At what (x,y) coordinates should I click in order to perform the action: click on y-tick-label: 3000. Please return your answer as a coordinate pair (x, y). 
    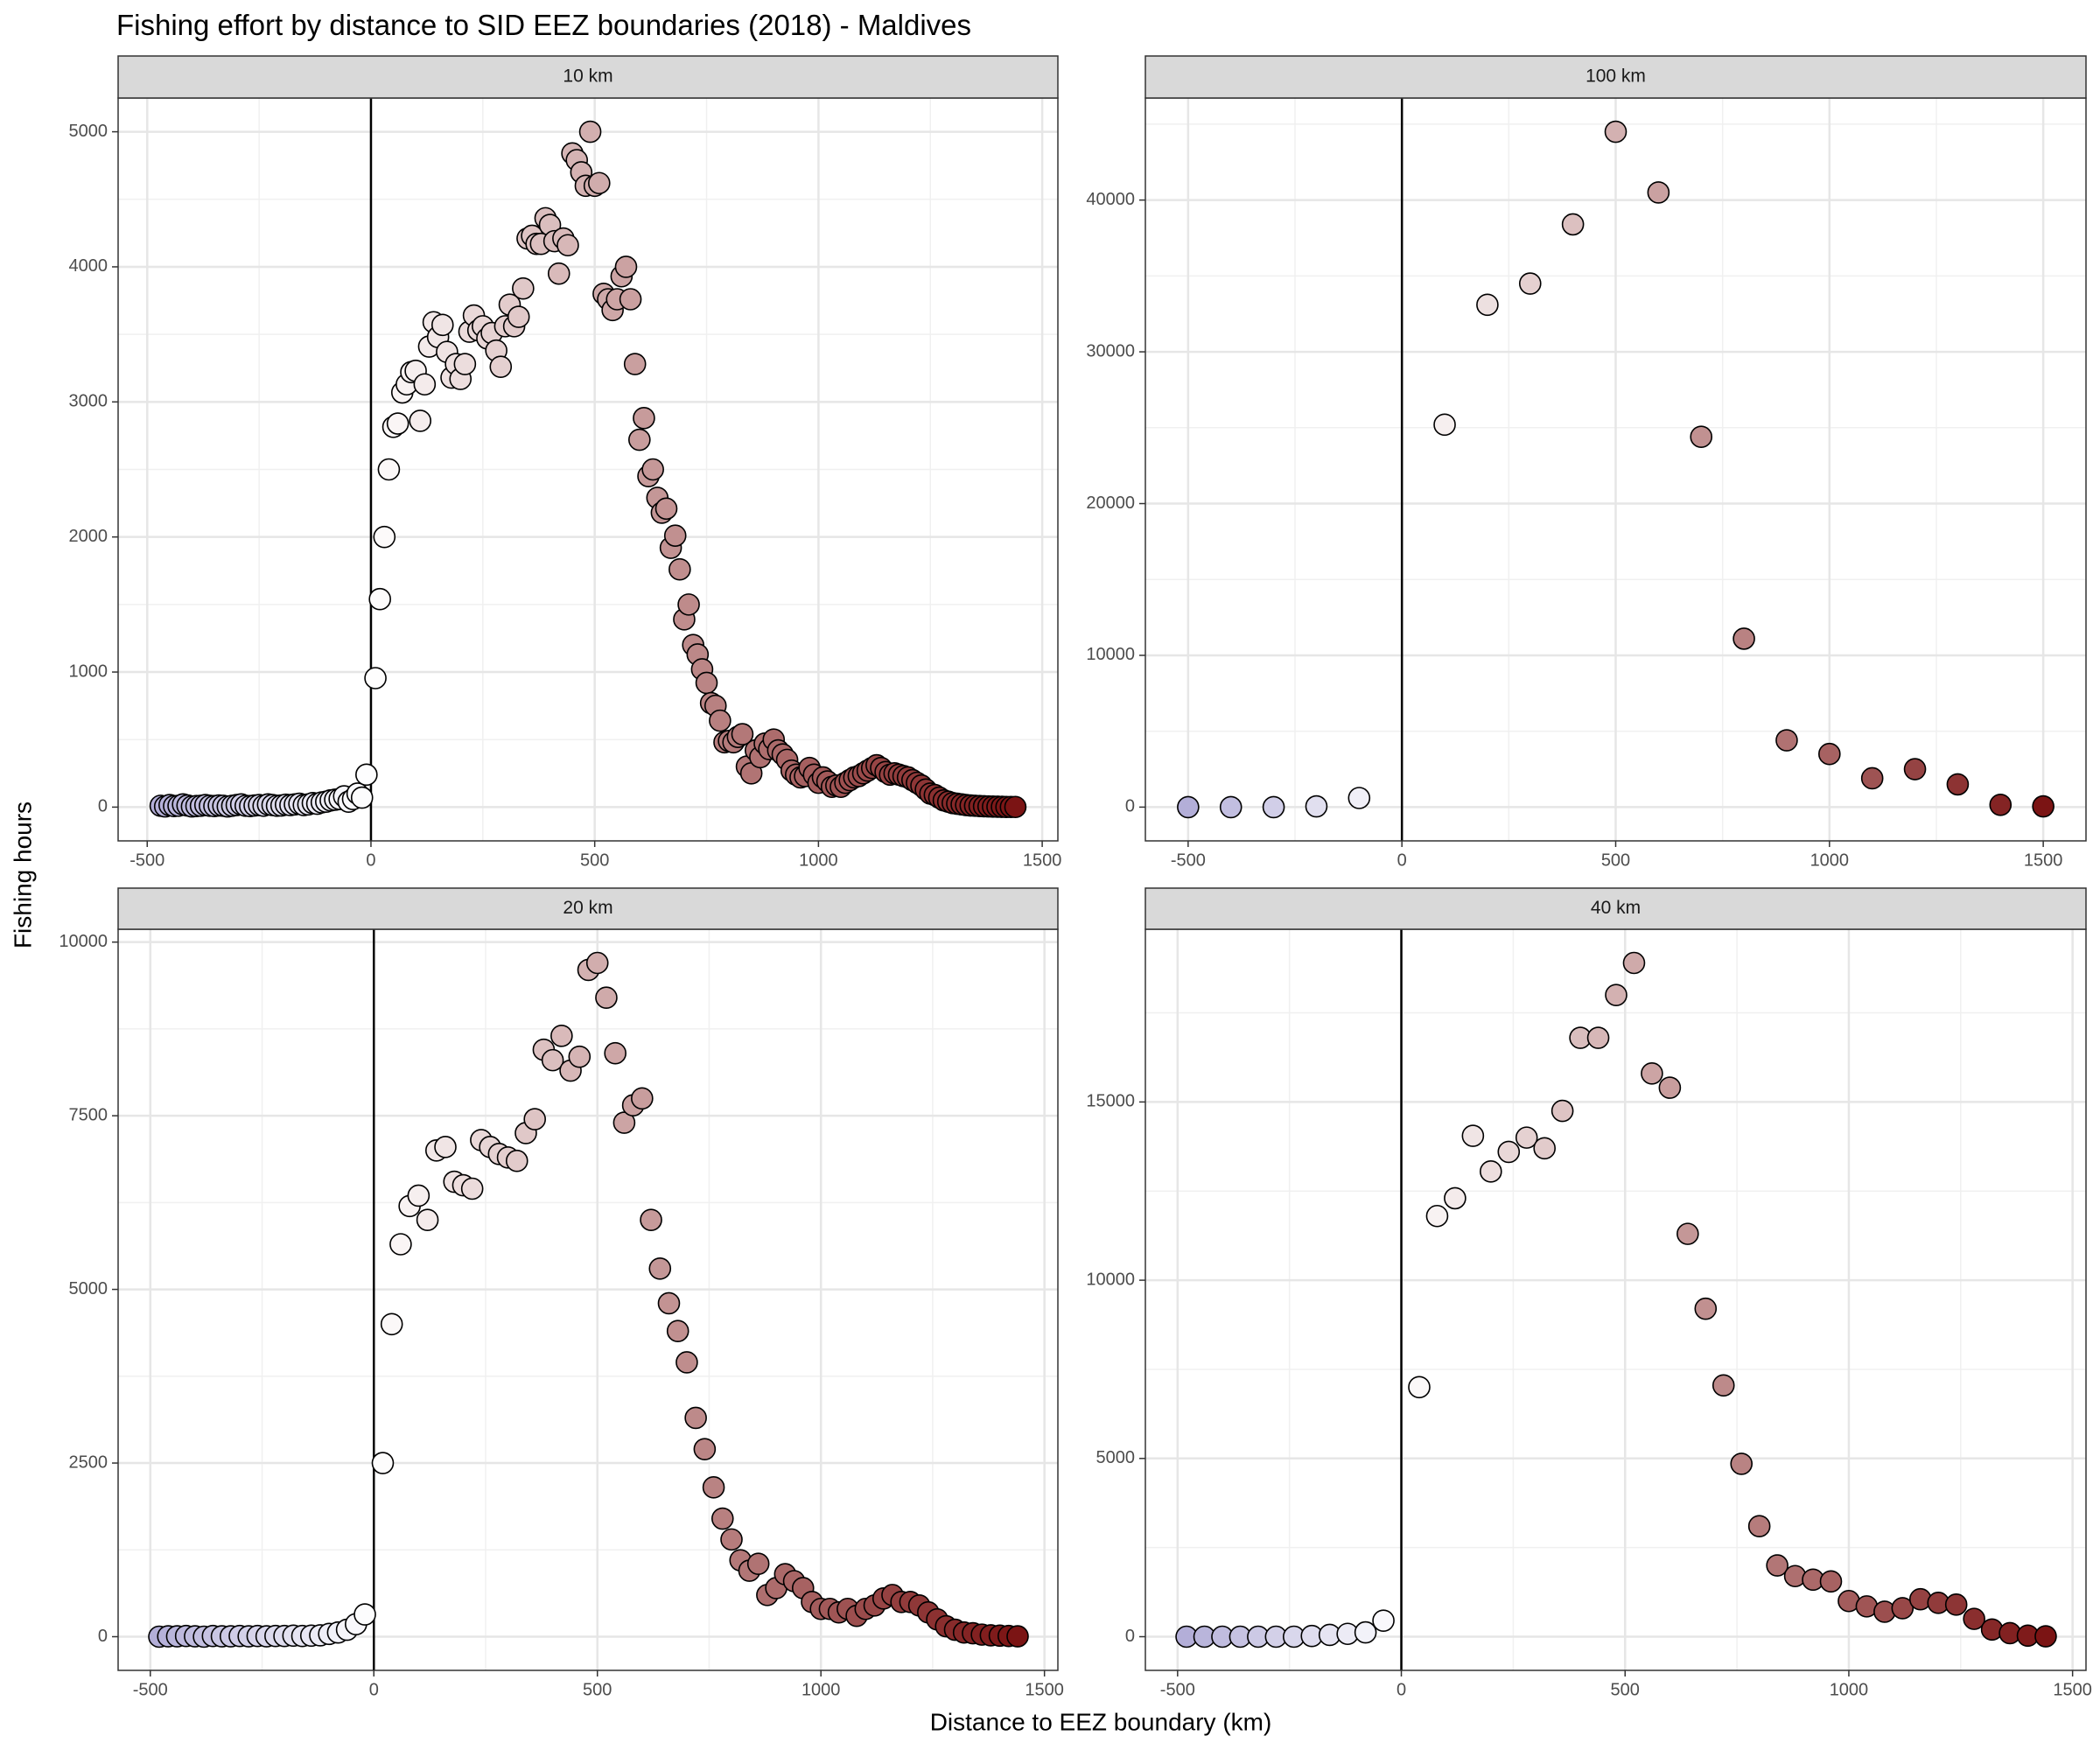
    Looking at the image, I should click on (88, 401).